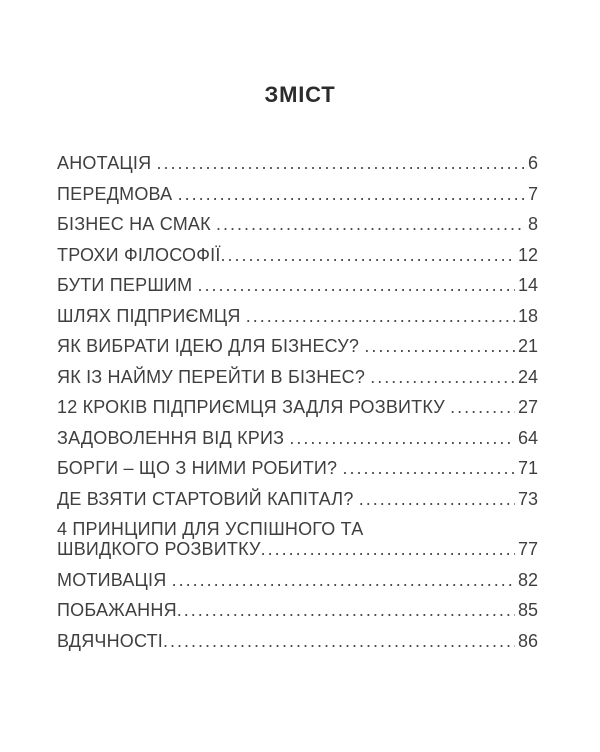  What do you see at coordinates (254, 407) in the screenshot?
I see `toc-entry-label: 12 КРОКІВ ПІДПРИЄМЦЯ ЗАДЛЯ РОЗВИТКУ` at bounding box center [254, 407].